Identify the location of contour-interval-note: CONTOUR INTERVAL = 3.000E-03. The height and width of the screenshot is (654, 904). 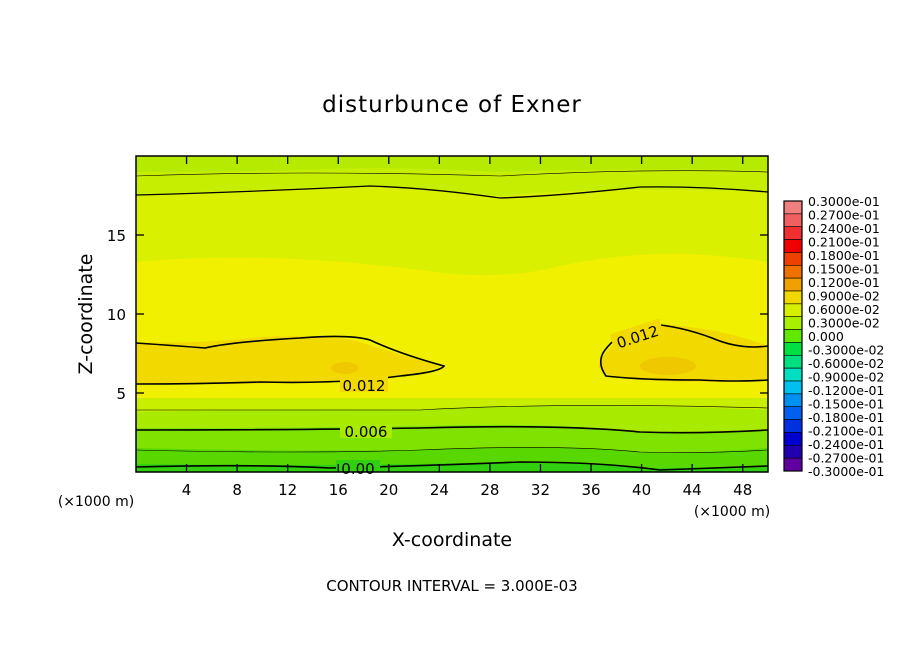
(451, 586).